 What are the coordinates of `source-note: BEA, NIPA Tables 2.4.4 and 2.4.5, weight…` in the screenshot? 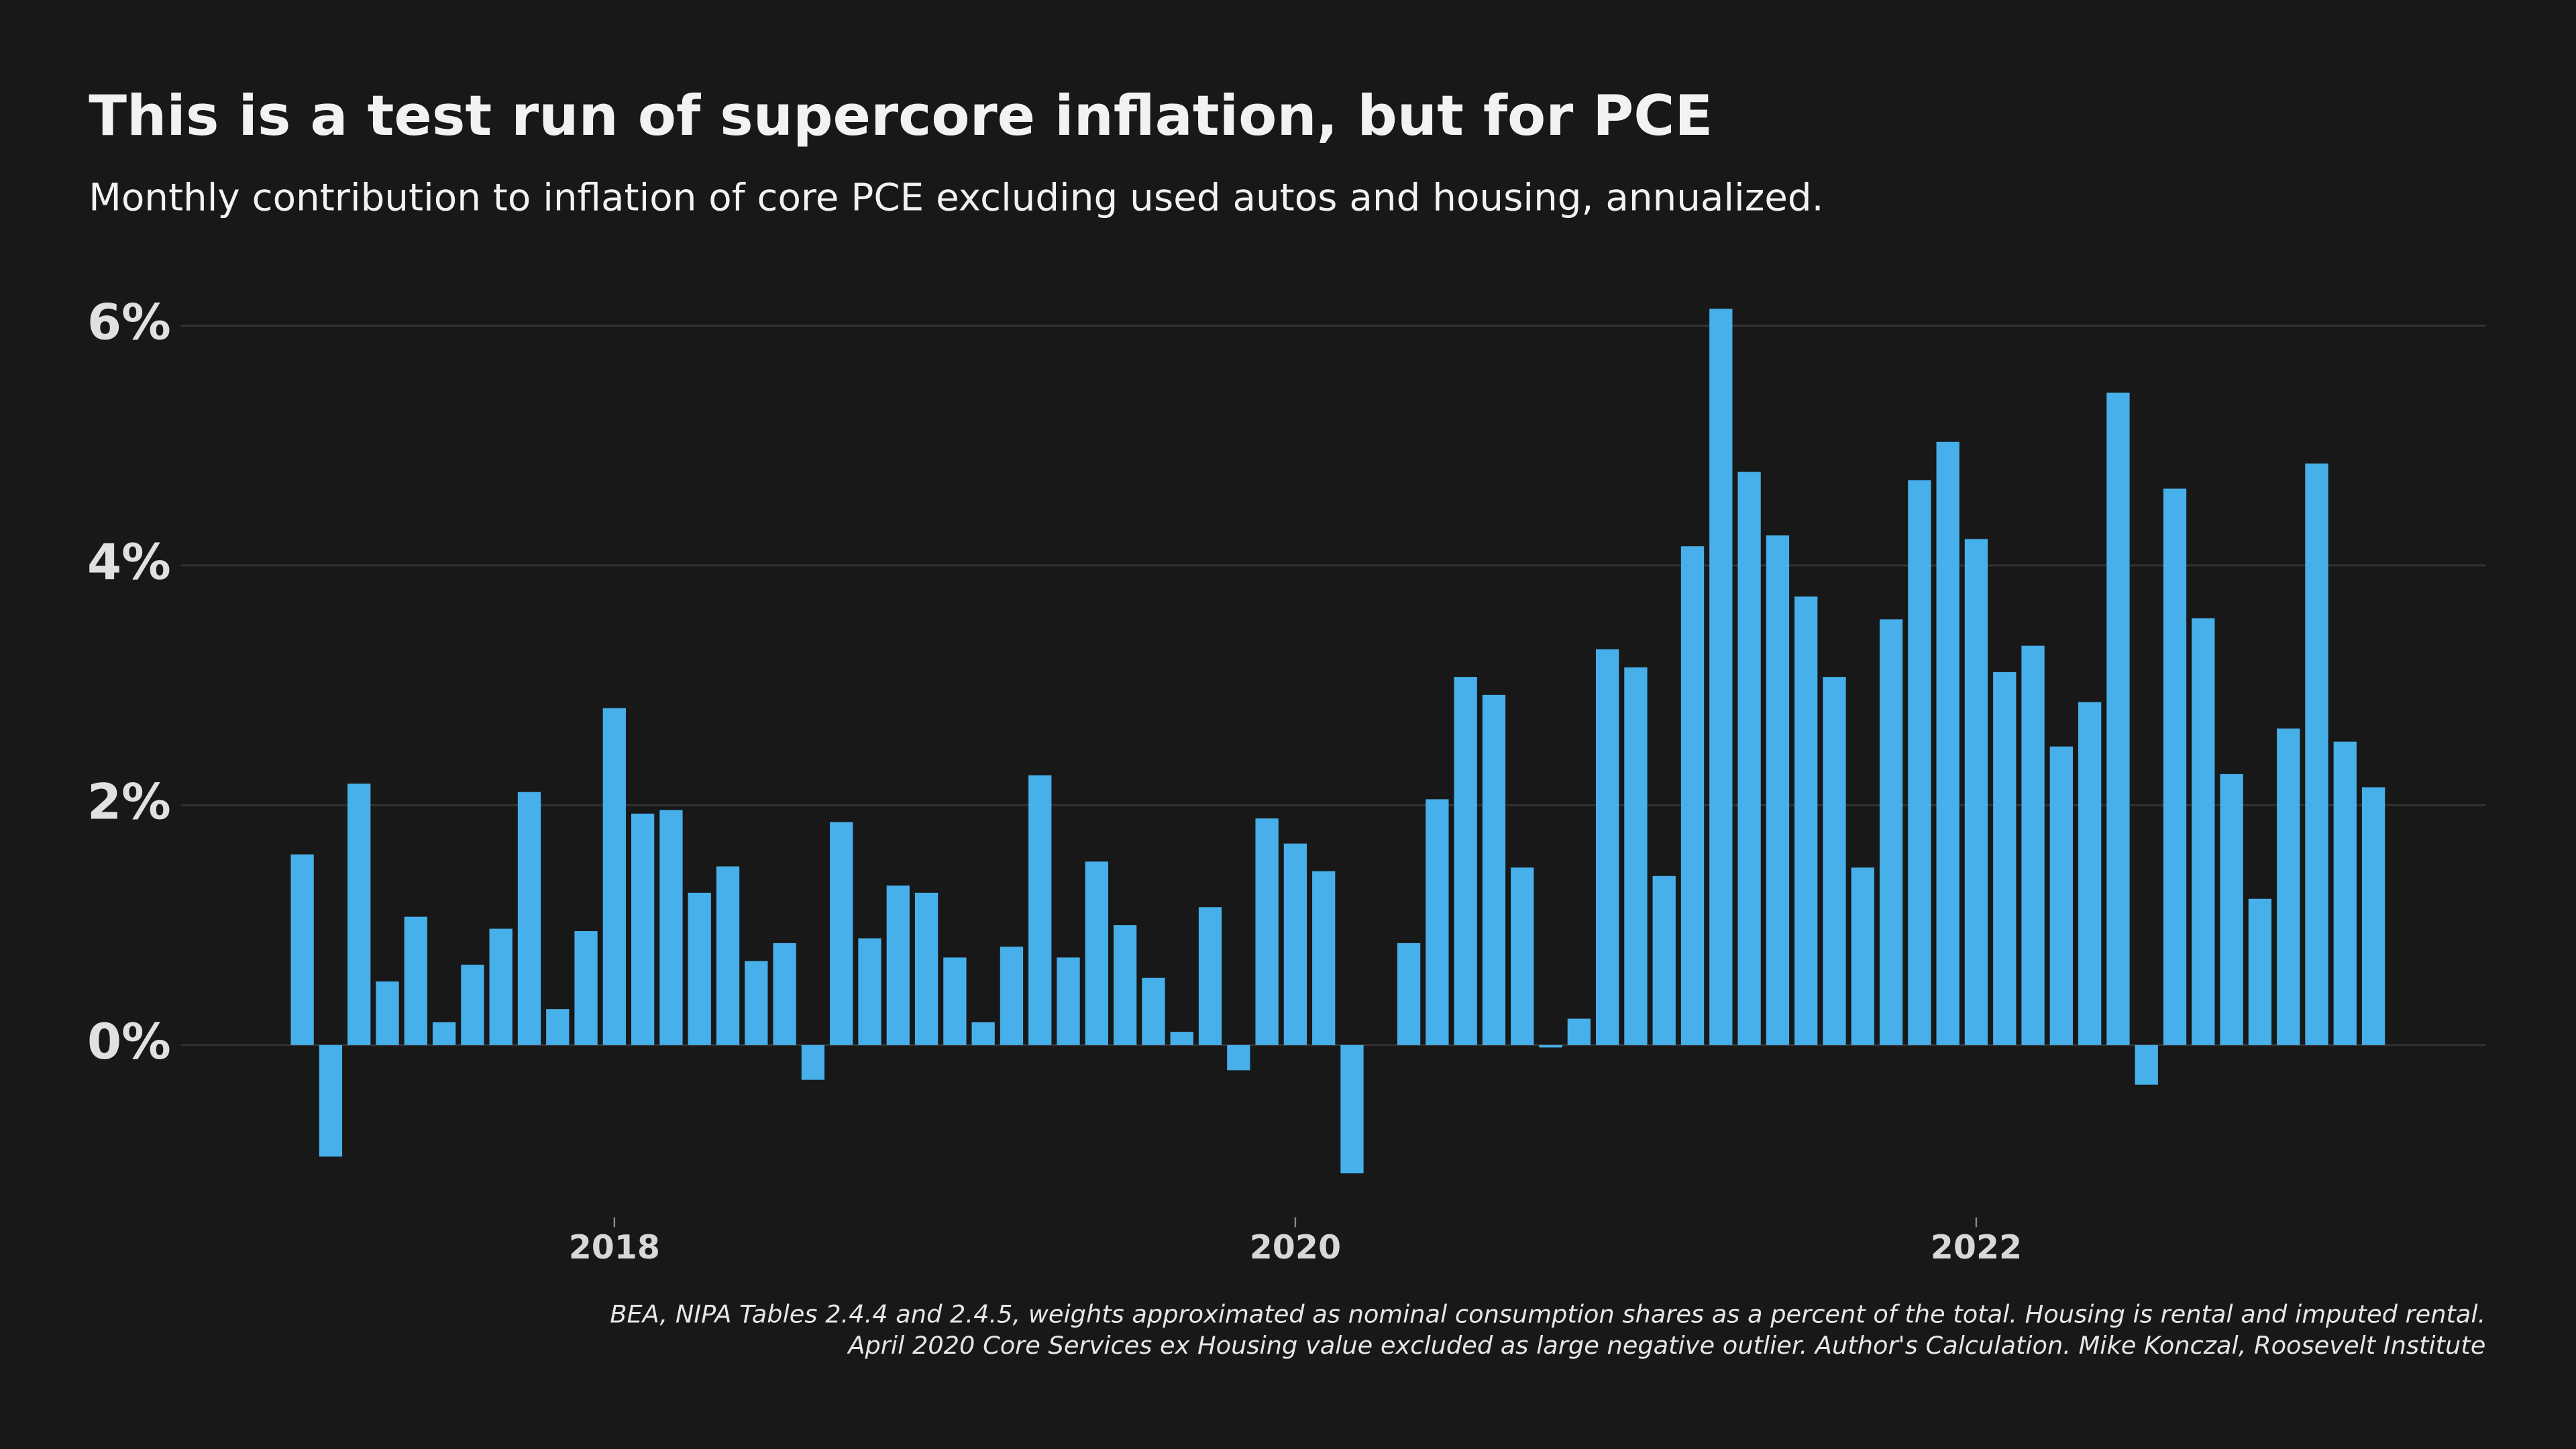 It's located at (1547, 1313).